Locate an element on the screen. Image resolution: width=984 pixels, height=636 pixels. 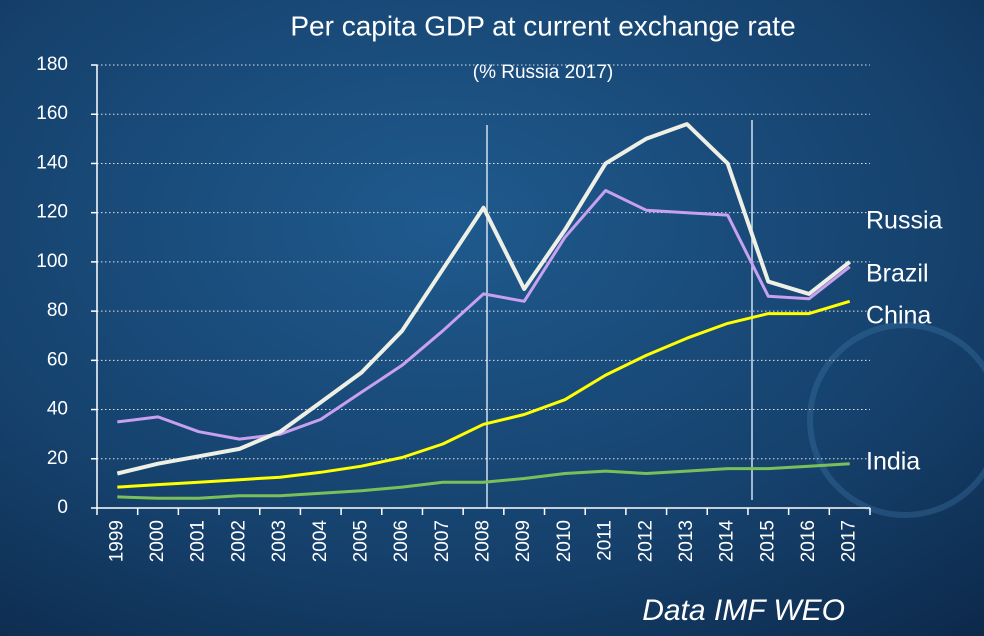
x-tick-label: 2014 is located at coordinates (727, 541).